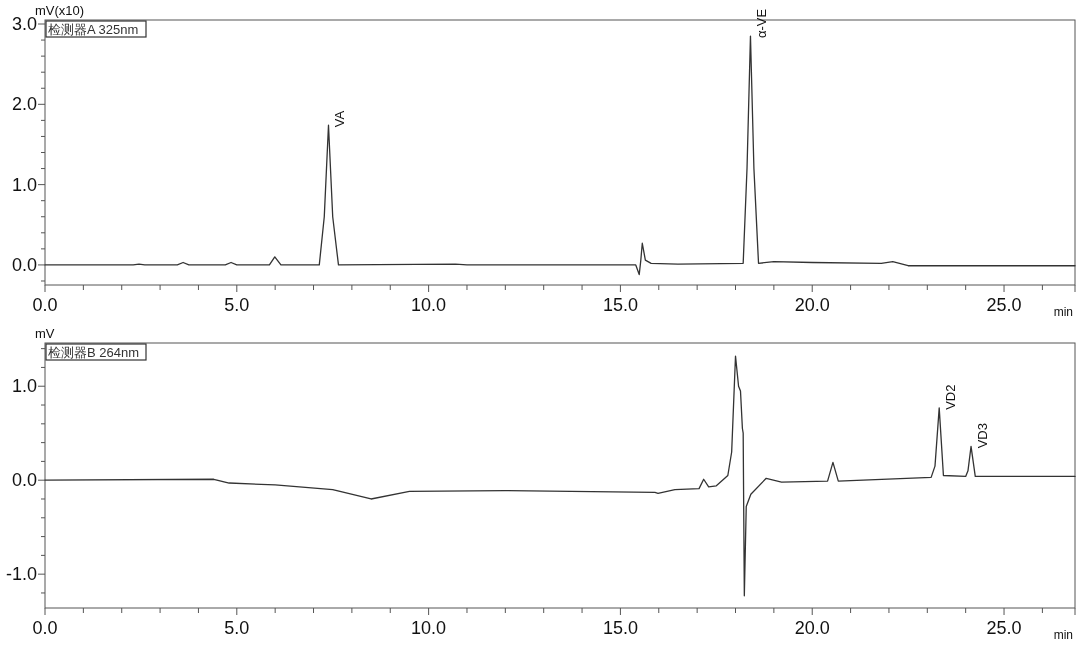  Describe the element at coordinates (340, 119) in the screenshot. I see `annotation: VA` at that location.